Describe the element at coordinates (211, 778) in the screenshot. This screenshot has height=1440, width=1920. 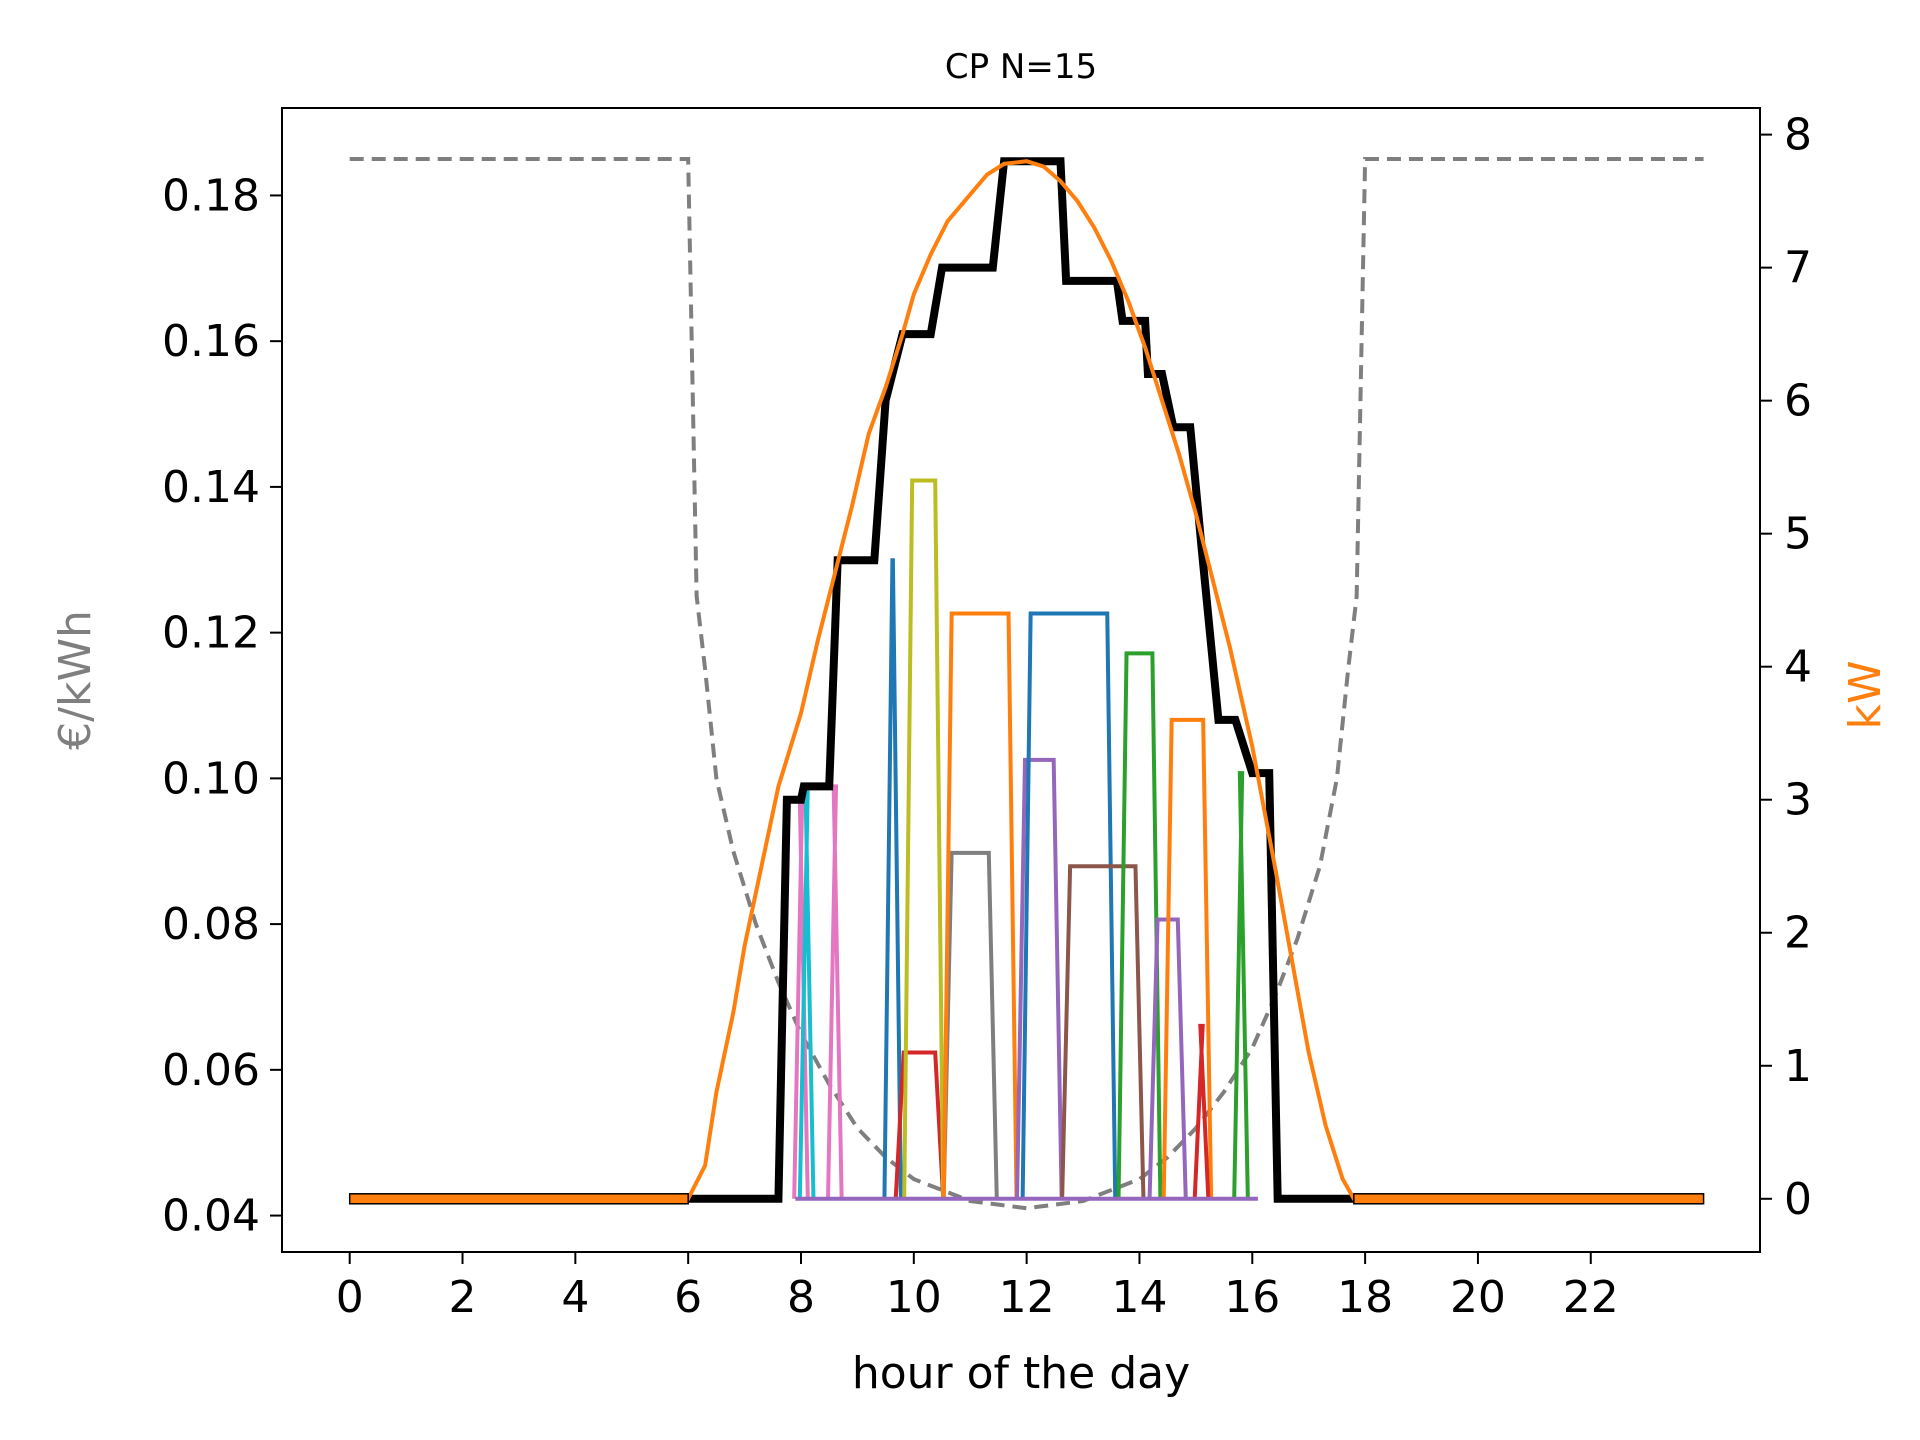
I see `y-left-tick-label: 0.10` at that location.